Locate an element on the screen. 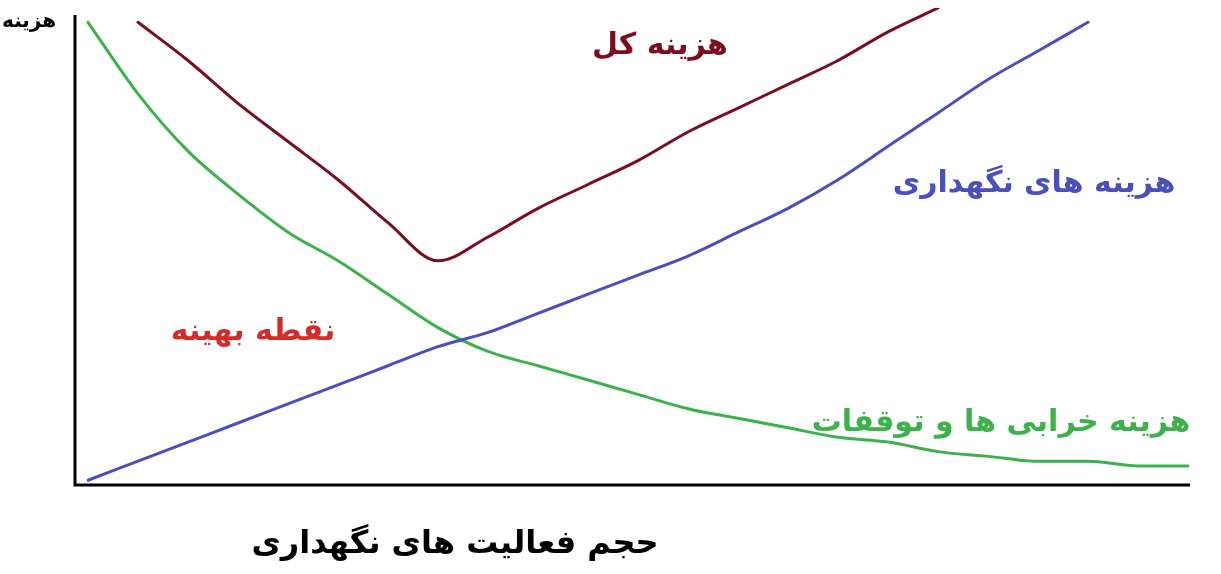 This screenshot has height=574, width=1221. series-label: هزینه های نگهداری is located at coordinates (1034, 182).